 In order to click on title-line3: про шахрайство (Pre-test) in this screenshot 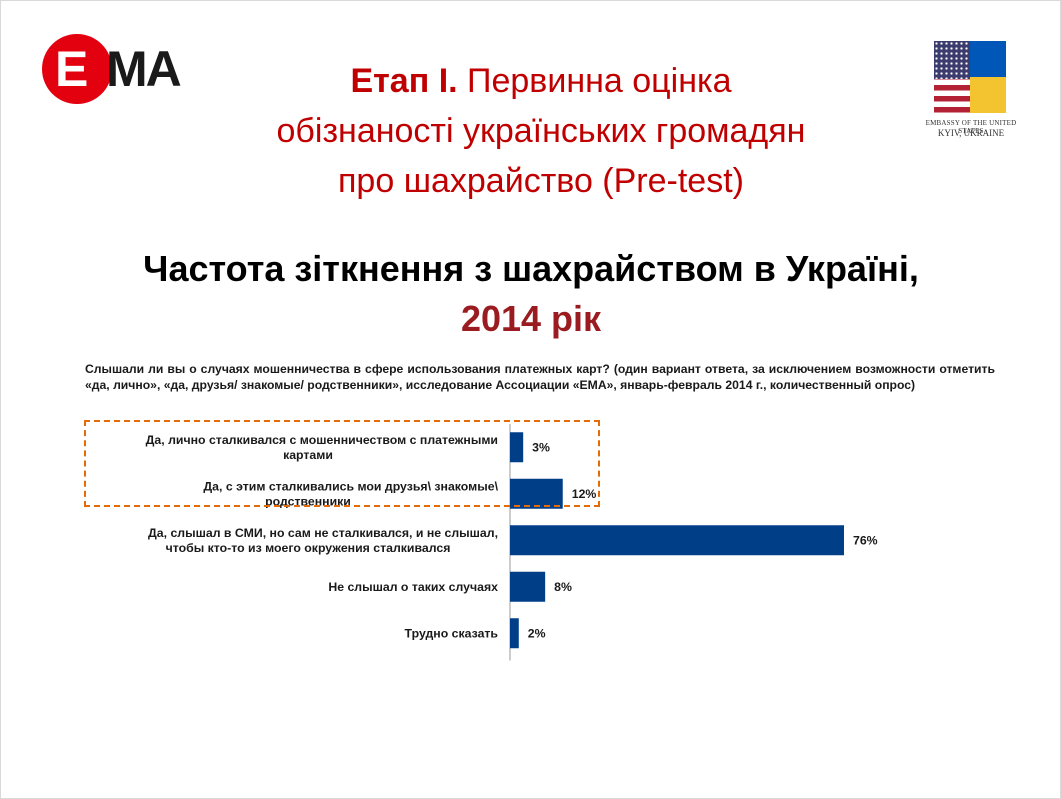, I will do `click(541, 181)`.